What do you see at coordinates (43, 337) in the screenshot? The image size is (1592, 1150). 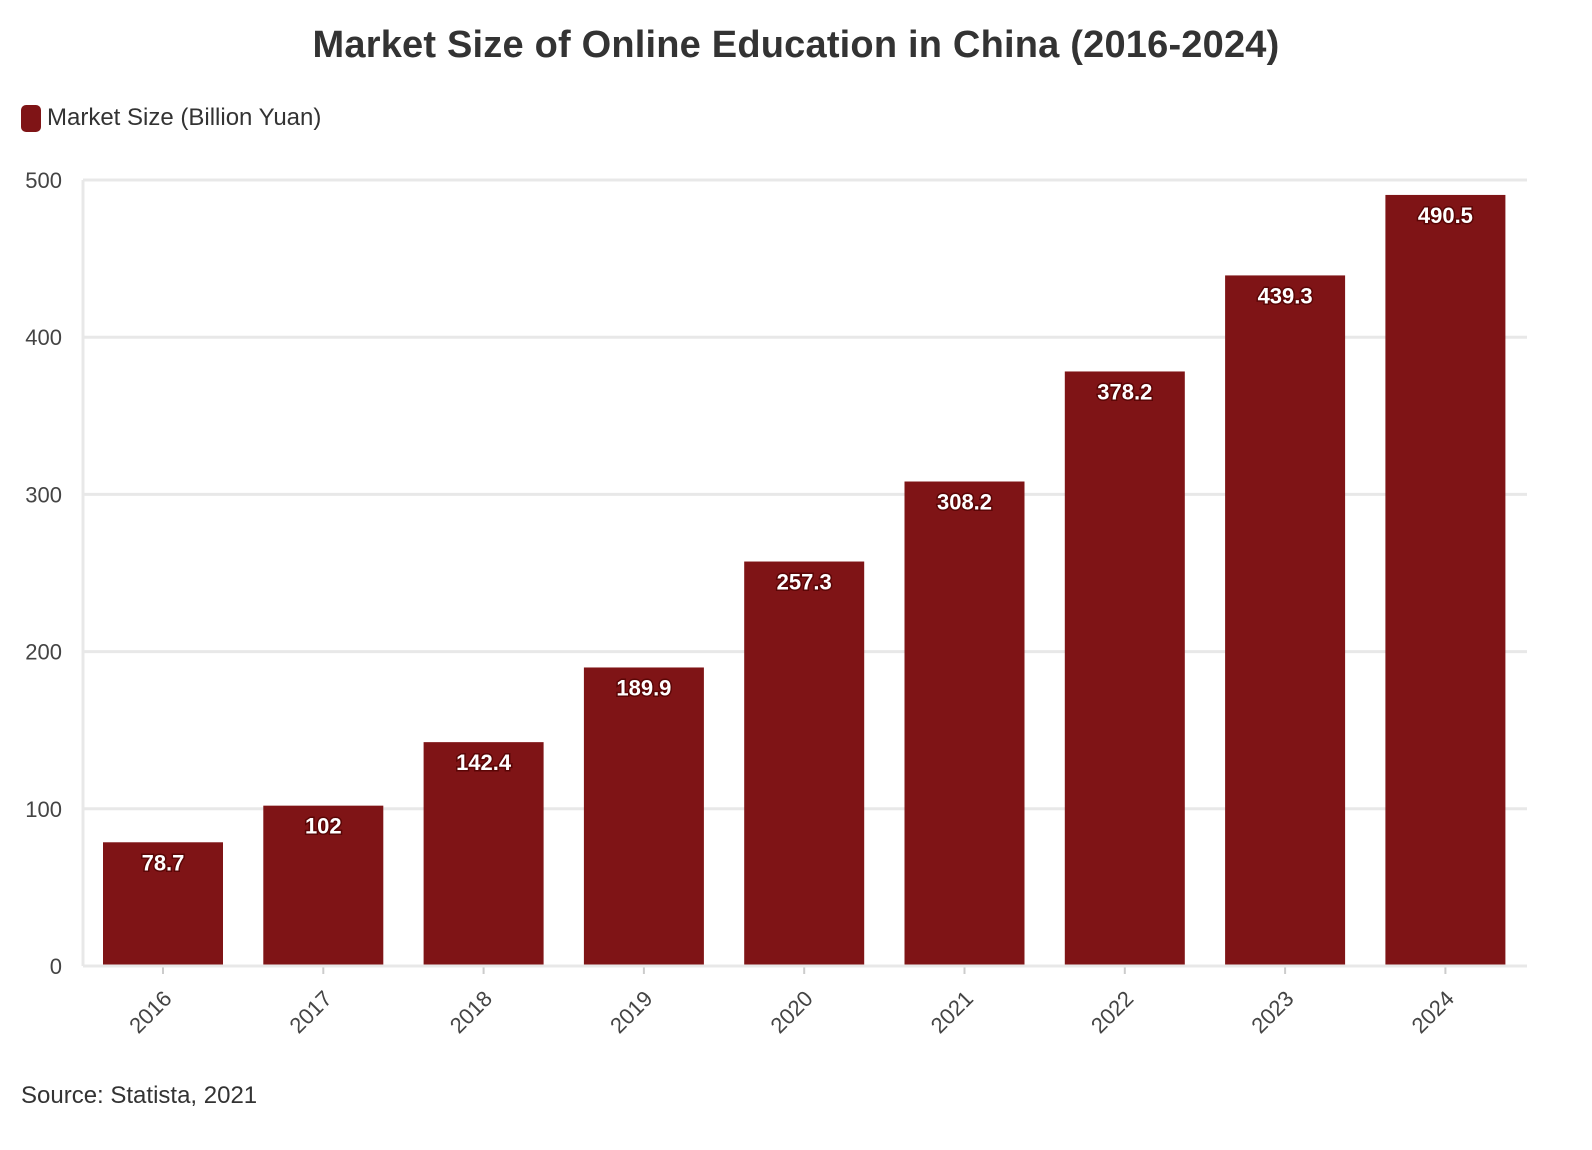 I see `y-tick-label: 400` at bounding box center [43, 337].